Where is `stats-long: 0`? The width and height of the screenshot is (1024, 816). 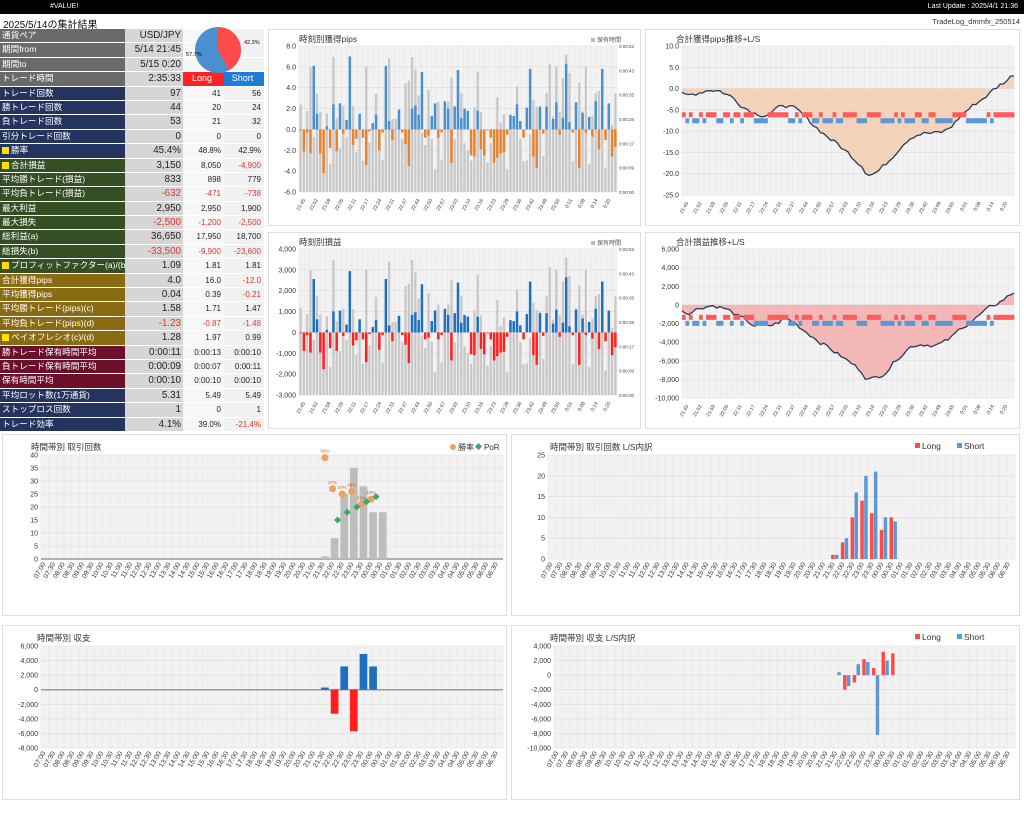
stats-long: 0 is located at coordinates (203, 410).